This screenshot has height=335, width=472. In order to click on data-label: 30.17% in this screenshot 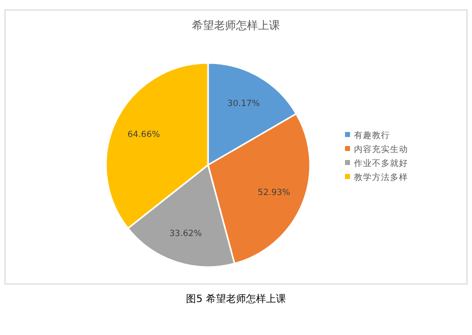, I will do `click(243, 104)`.